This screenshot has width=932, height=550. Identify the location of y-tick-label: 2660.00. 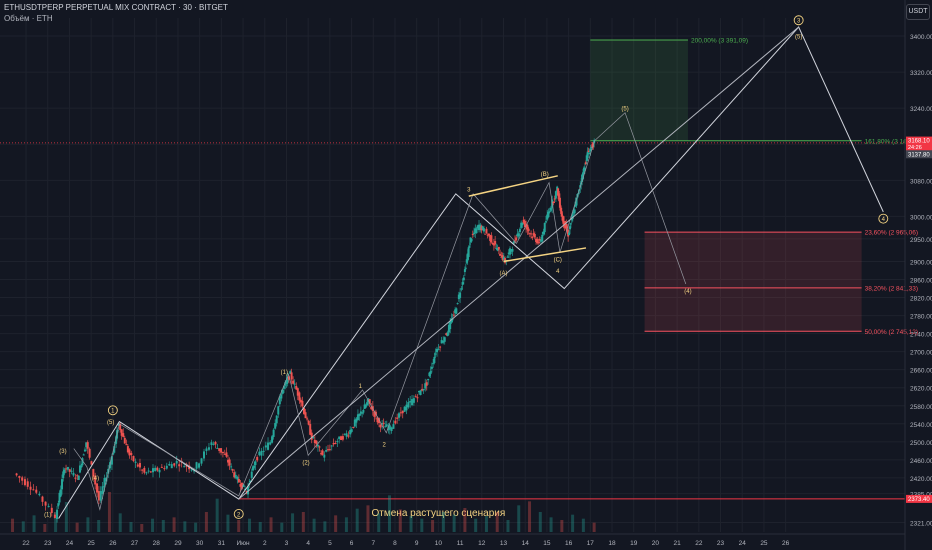
(921, 371).